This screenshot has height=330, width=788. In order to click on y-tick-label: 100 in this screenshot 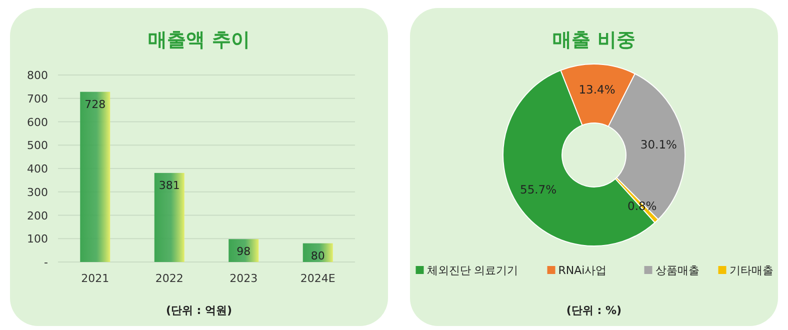, I will do `click(37, 239)`.